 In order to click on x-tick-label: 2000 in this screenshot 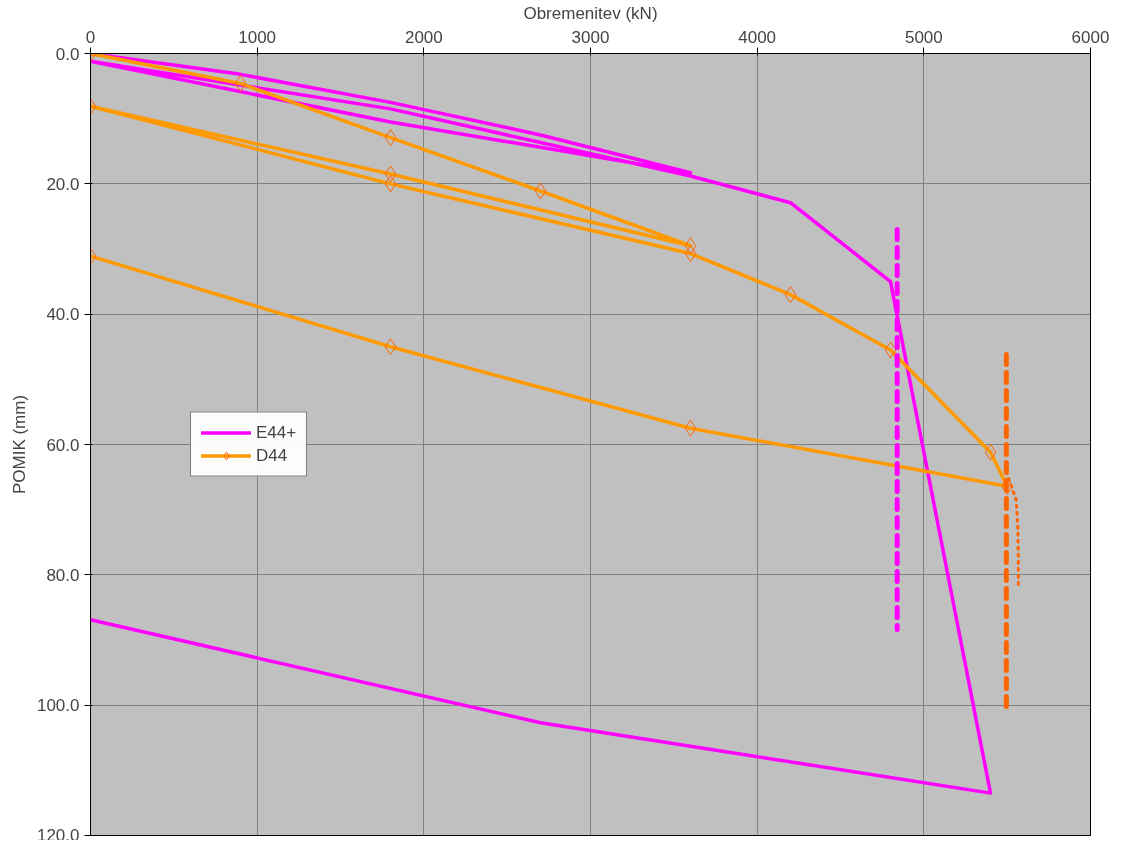, I will do `click(423, 37)`.